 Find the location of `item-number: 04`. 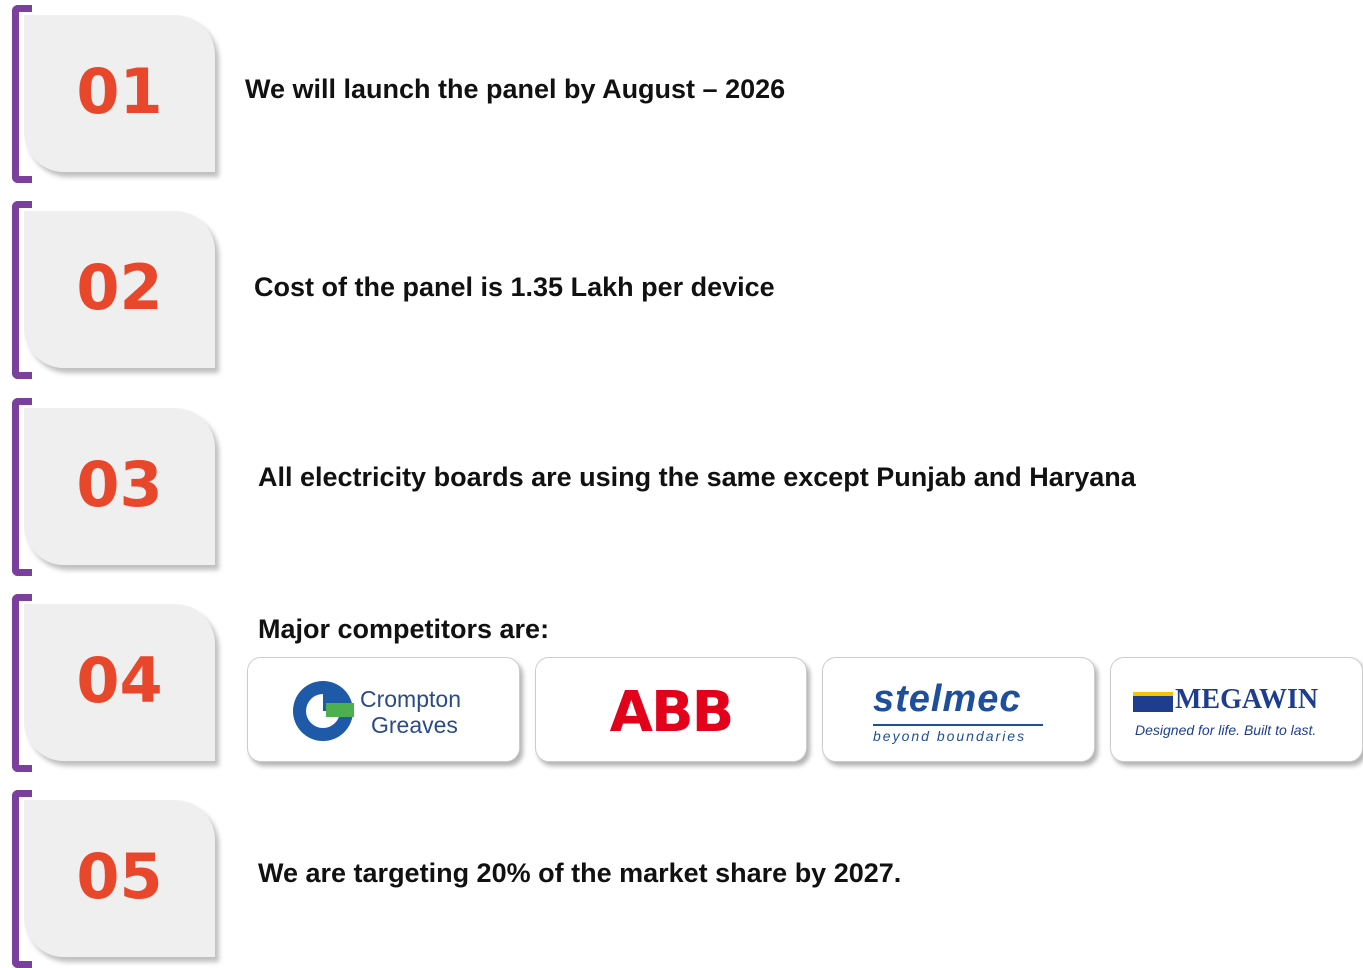

item-number: 04 is located at coordinates (119, 680).